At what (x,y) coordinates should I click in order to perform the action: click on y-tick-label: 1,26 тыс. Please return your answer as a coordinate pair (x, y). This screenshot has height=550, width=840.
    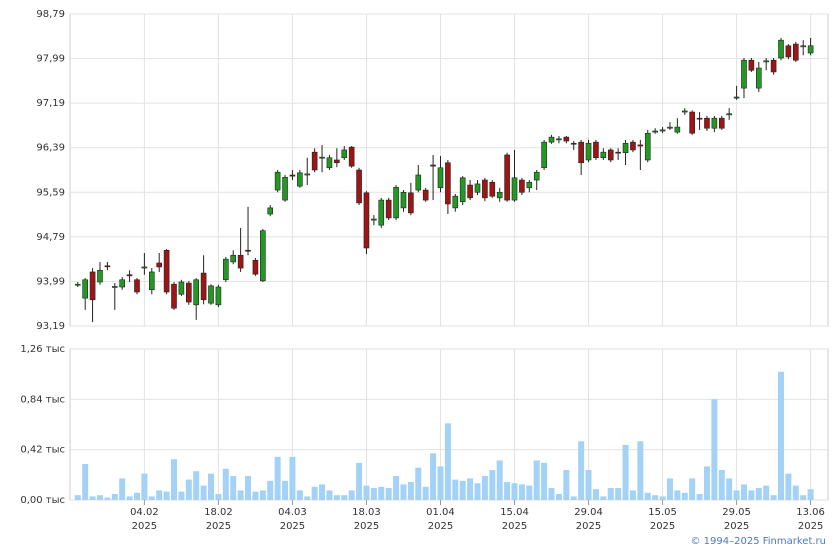
    Looking at the image, I should click on (42, 349).